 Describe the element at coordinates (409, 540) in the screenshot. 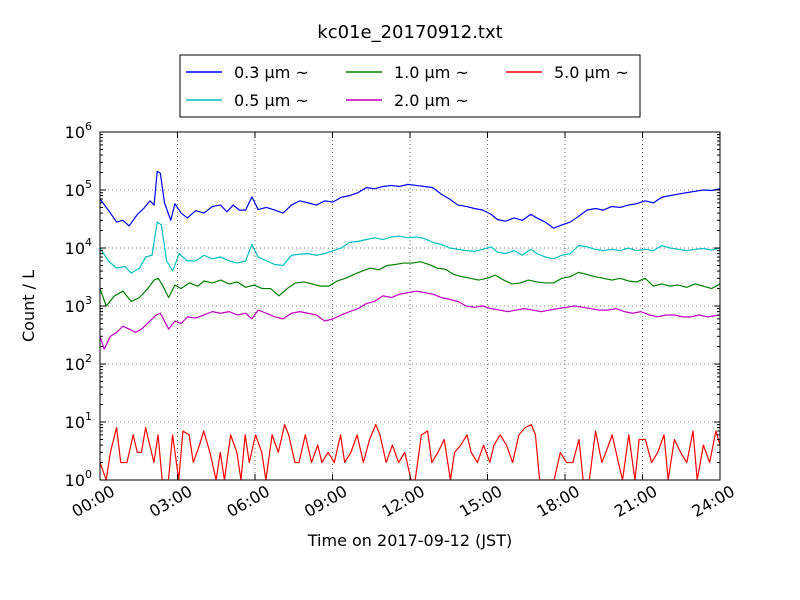

I see `x-axis-label: Time on 2017-09-12 (JST)` at that location.